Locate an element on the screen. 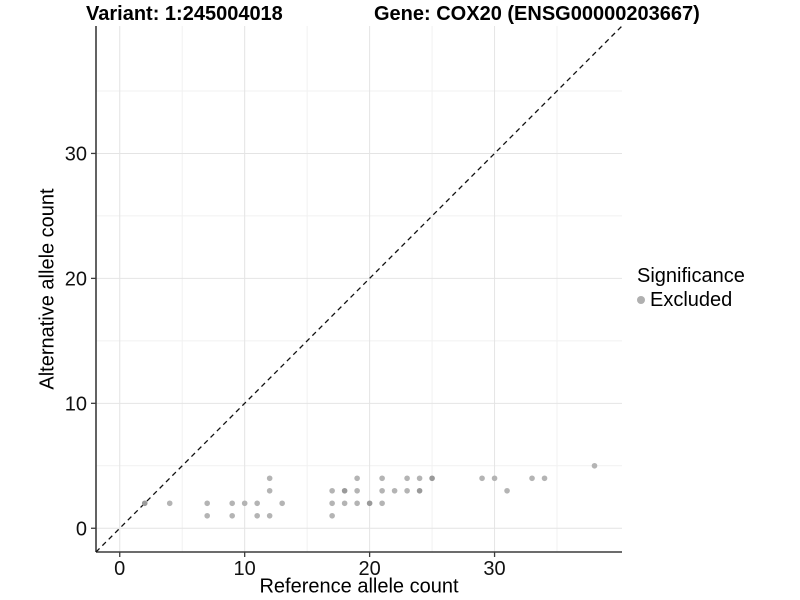 The height and width of the screenshot is (600, 800). x-tick-label: 20 is located at coordinates (369, 569).